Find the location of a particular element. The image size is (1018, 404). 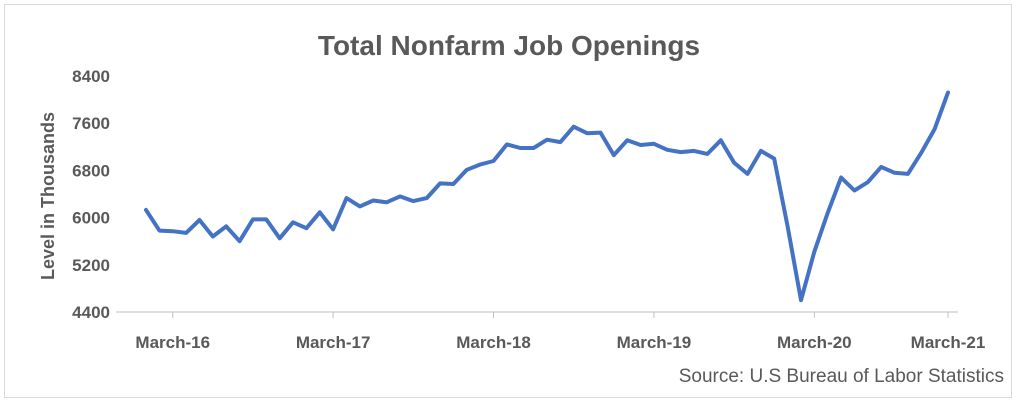

x-tick-label: March-16 is located at coordinates (172, 342).